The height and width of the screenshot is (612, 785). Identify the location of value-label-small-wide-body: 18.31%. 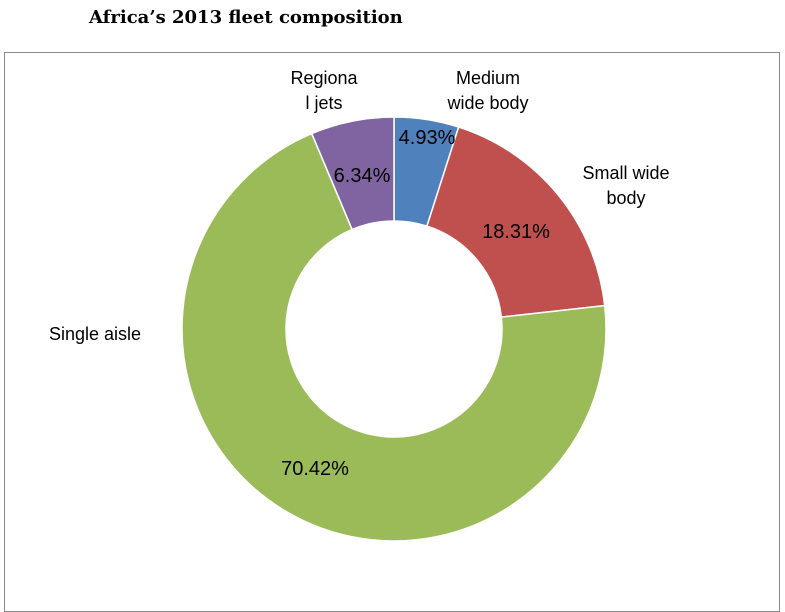
(516, 232).